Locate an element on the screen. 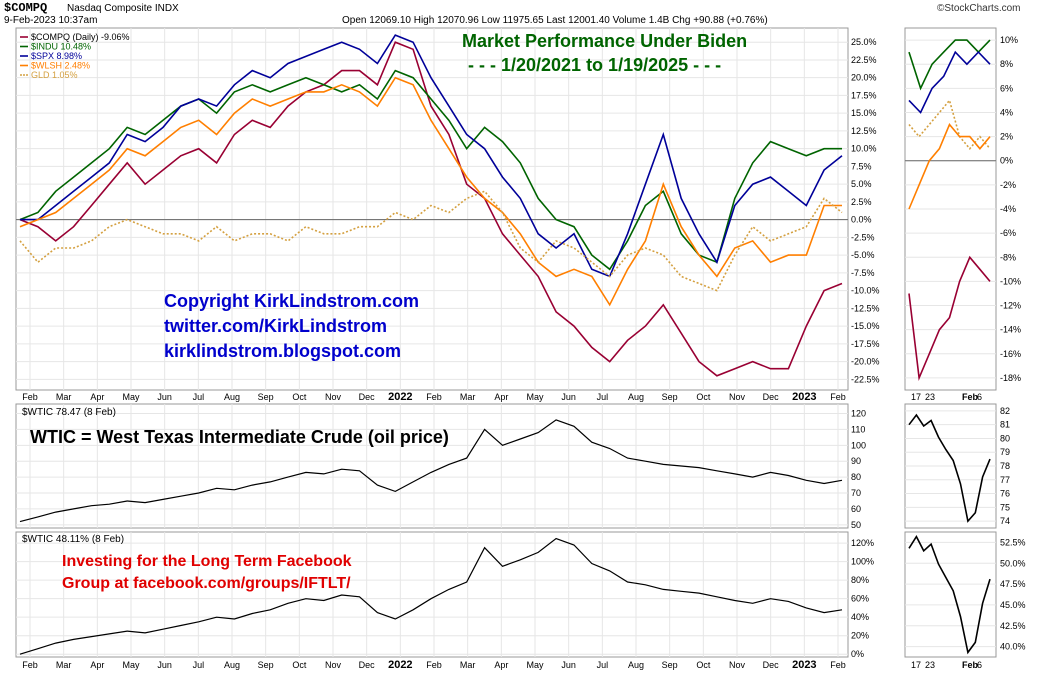  group-line-2: Group at facebook.com/groups/IFTLT/ is located at coordinates (206, 583).